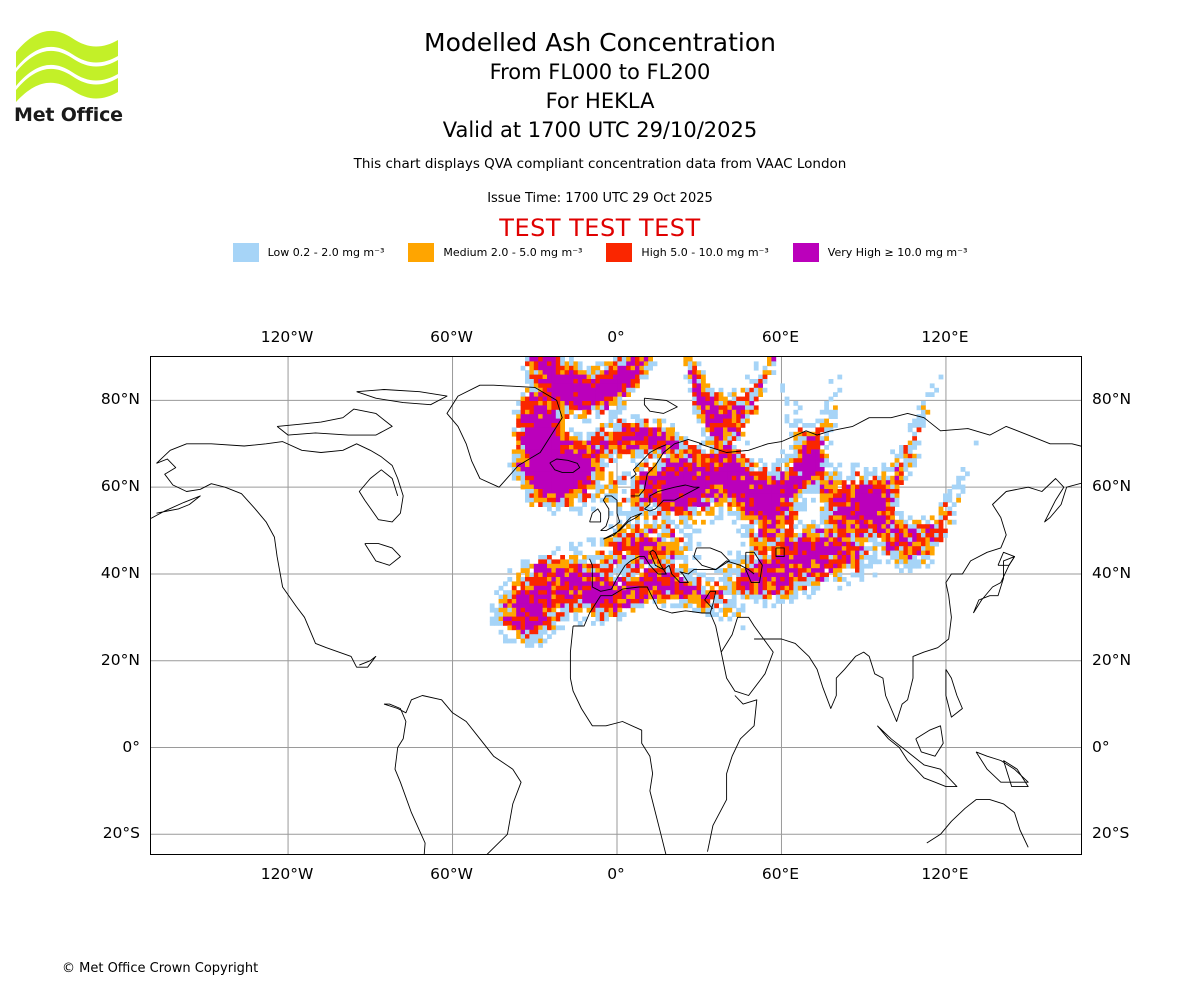 The height and width of the screenshot is (1000, 1200). I want to click on lat-tick-label-left: 0°, so click(131, 746).